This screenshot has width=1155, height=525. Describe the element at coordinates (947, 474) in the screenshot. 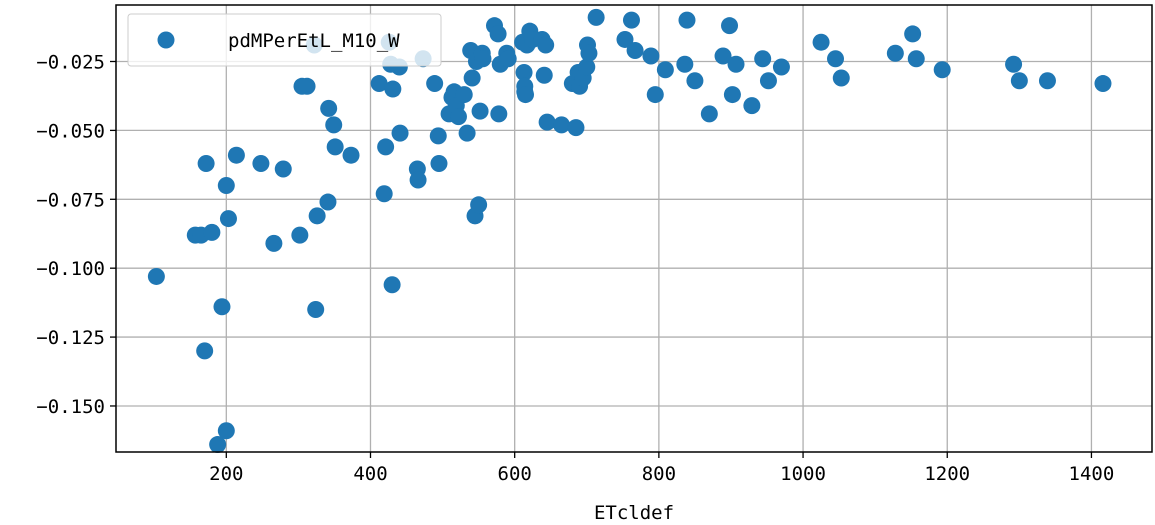

I see `x-tick-label: 1200` at that location.